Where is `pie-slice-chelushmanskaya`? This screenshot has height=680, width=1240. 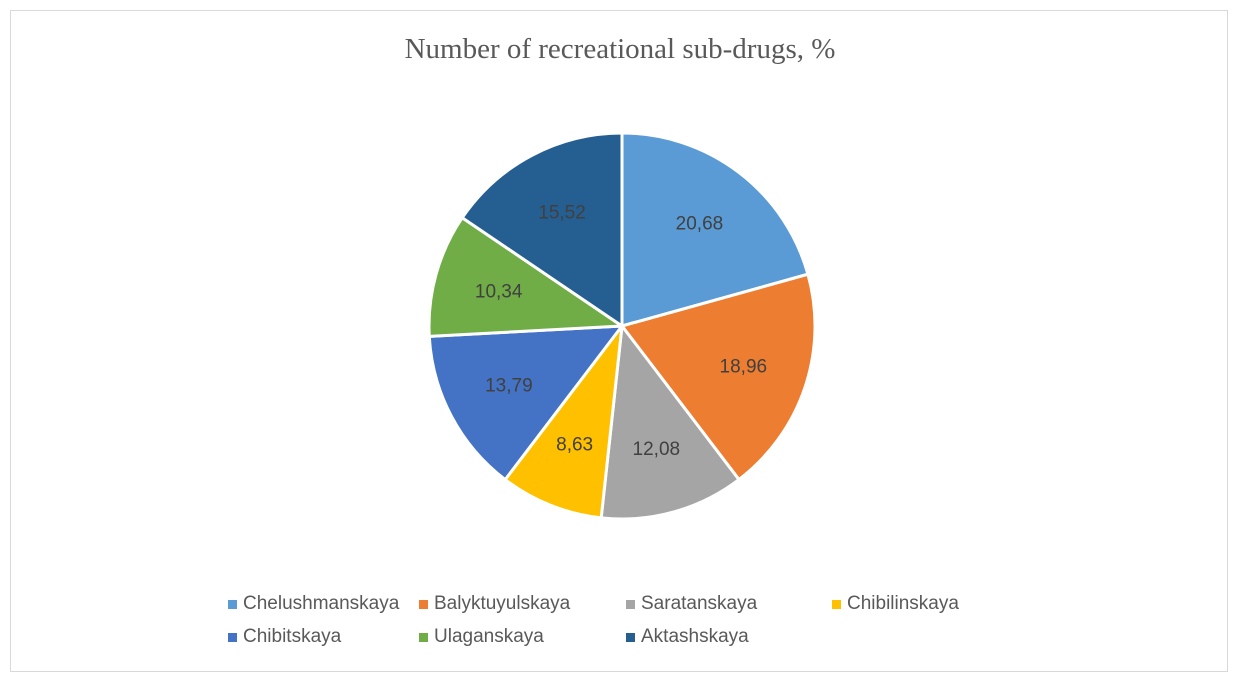 pie-slice-chelushmanskaya is located at coordinates (715, 229).